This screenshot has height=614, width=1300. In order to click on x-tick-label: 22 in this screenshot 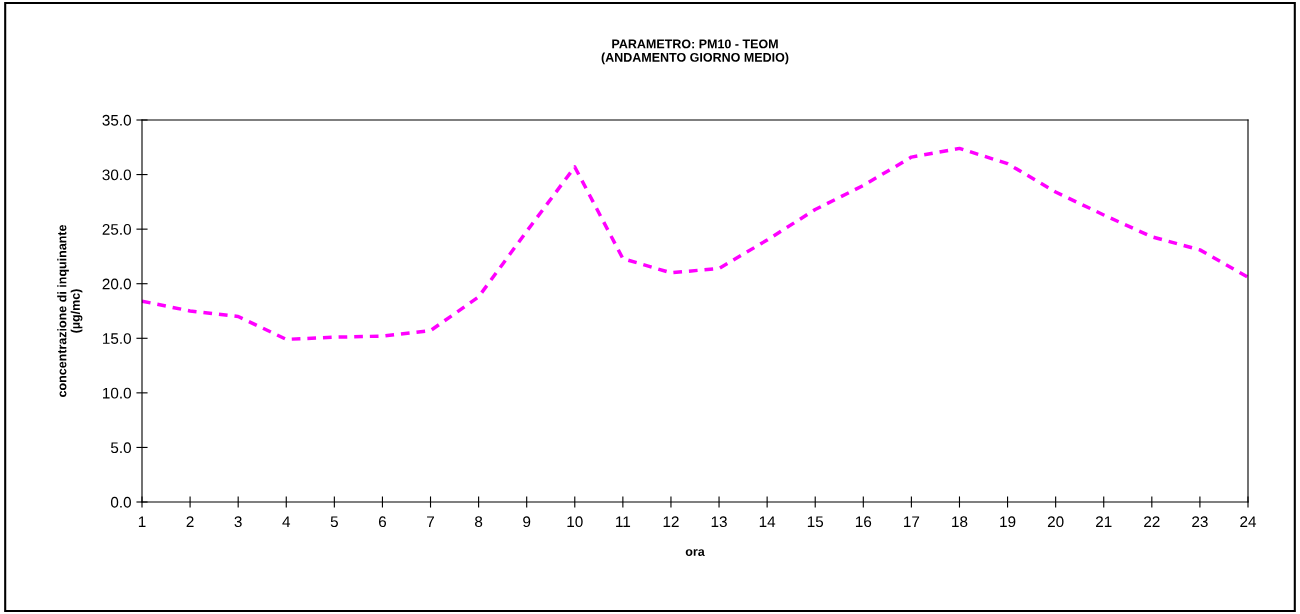, I will do `click(1152, 521)`.